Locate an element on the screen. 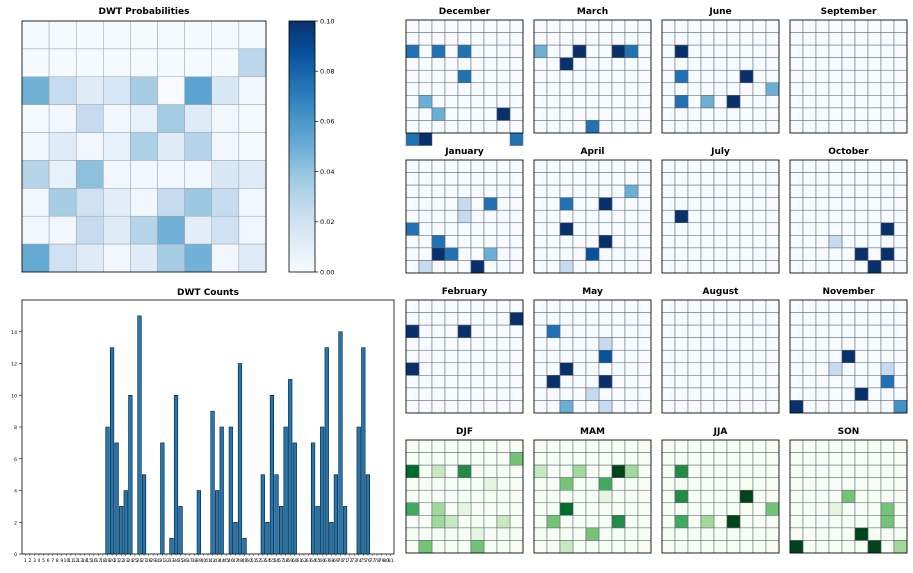  x-tick-label: 13 is located at coordinates (80, 561).